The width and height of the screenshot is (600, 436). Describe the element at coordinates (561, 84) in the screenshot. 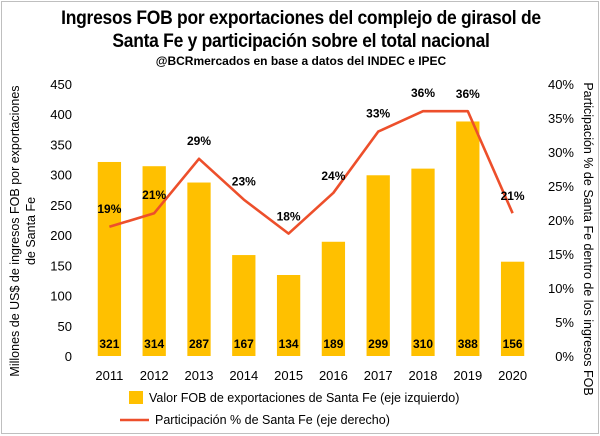

I see `right-tick-40%: 40%` at that location.